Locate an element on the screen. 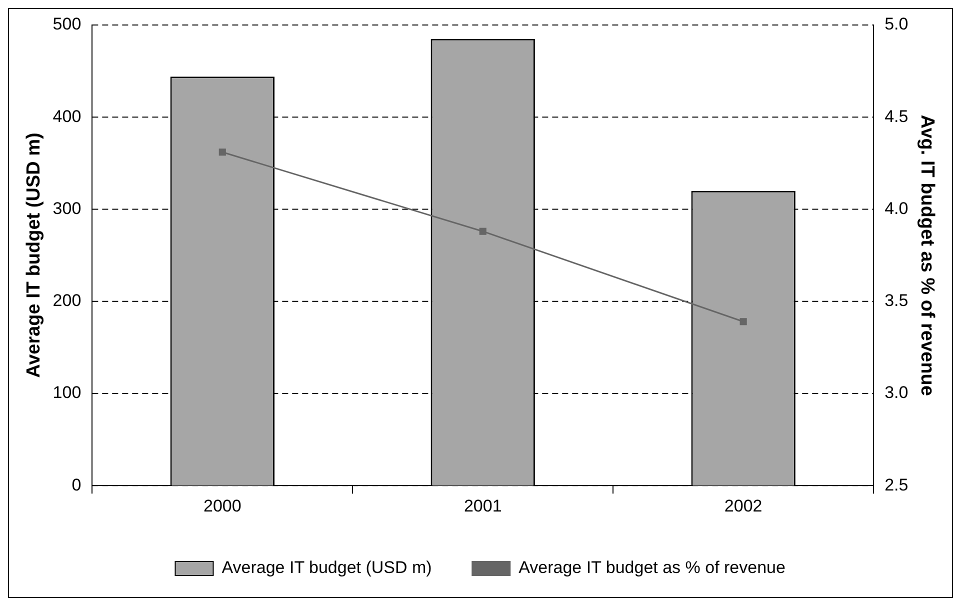 This screenshot has height=599, width=962. y2-tick-label: 4.5 is located at coordinates (896, 116).